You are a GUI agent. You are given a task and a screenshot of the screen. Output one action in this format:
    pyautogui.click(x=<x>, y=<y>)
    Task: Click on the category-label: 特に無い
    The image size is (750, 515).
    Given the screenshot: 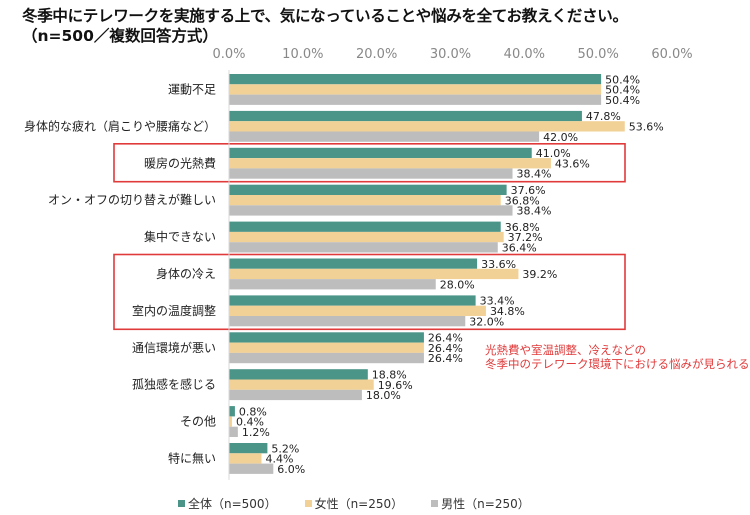 What is the action you would take?
    pyautogui.click(x=192, y=457)
    